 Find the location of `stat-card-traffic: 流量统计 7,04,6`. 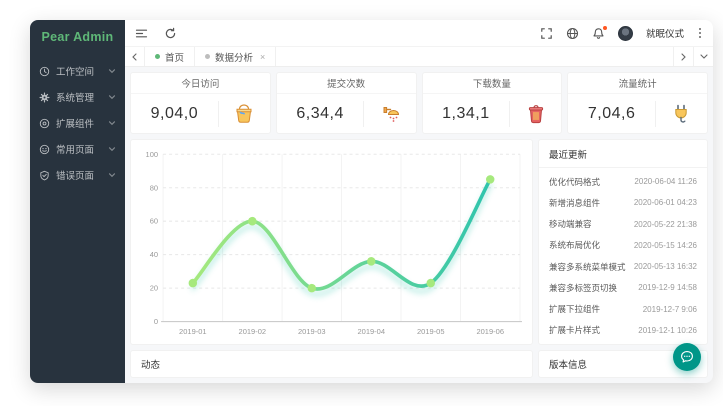

stat-card-traffic: 流量统计 7,04,6 is located at coordinates (637, 103).